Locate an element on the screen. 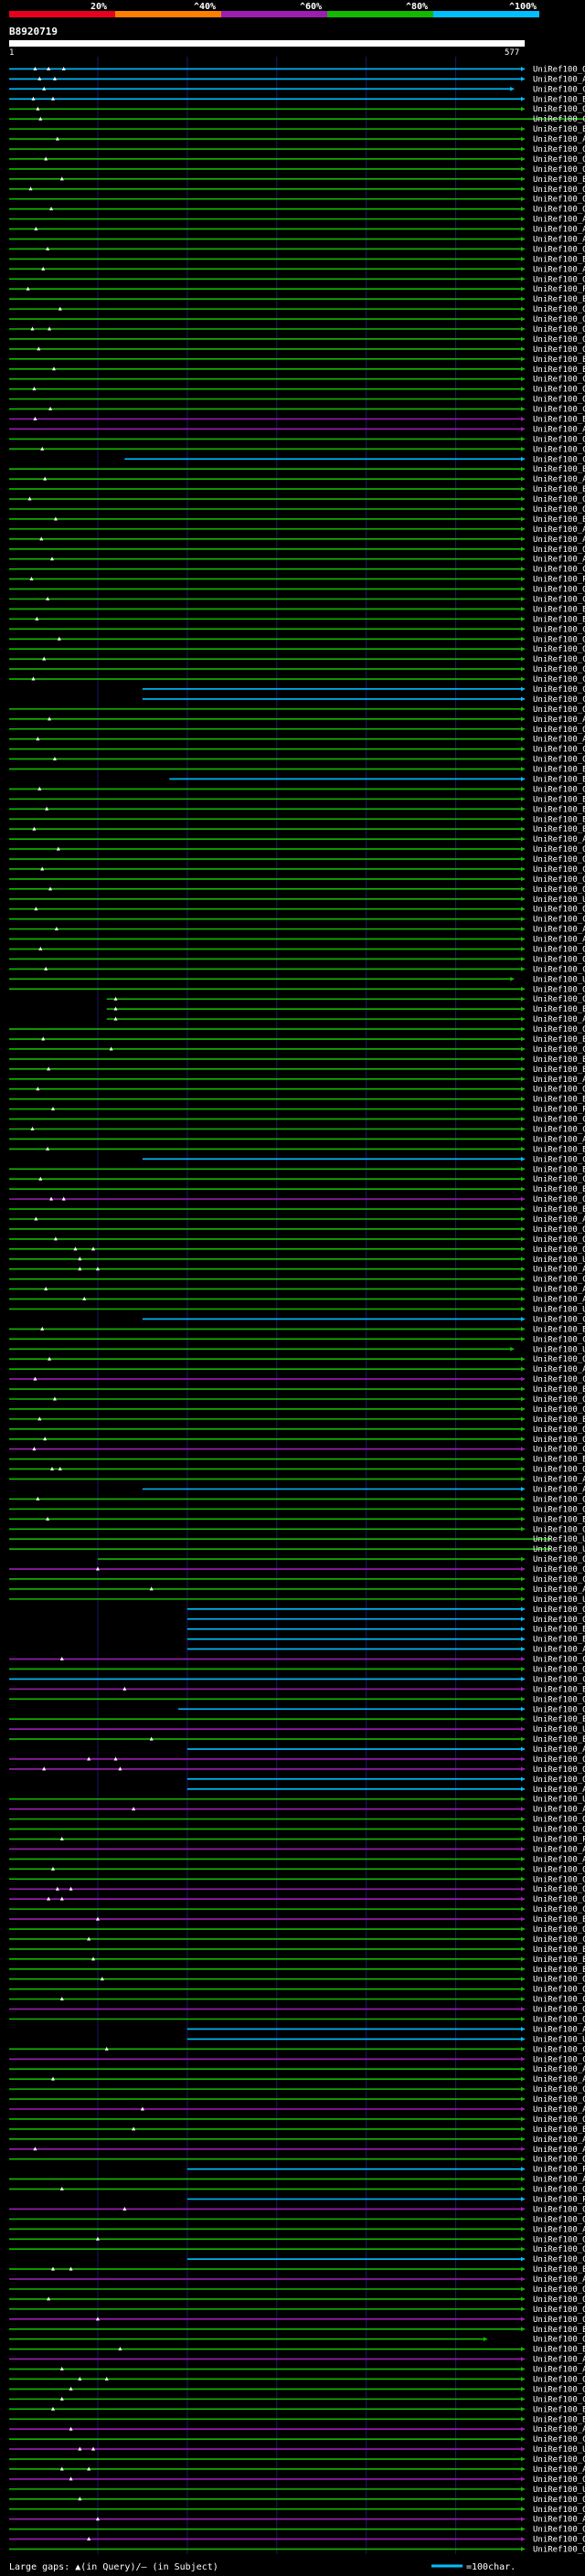  hit-label: UniRef100_C6SYW9 is located at coordinates (559, 920).